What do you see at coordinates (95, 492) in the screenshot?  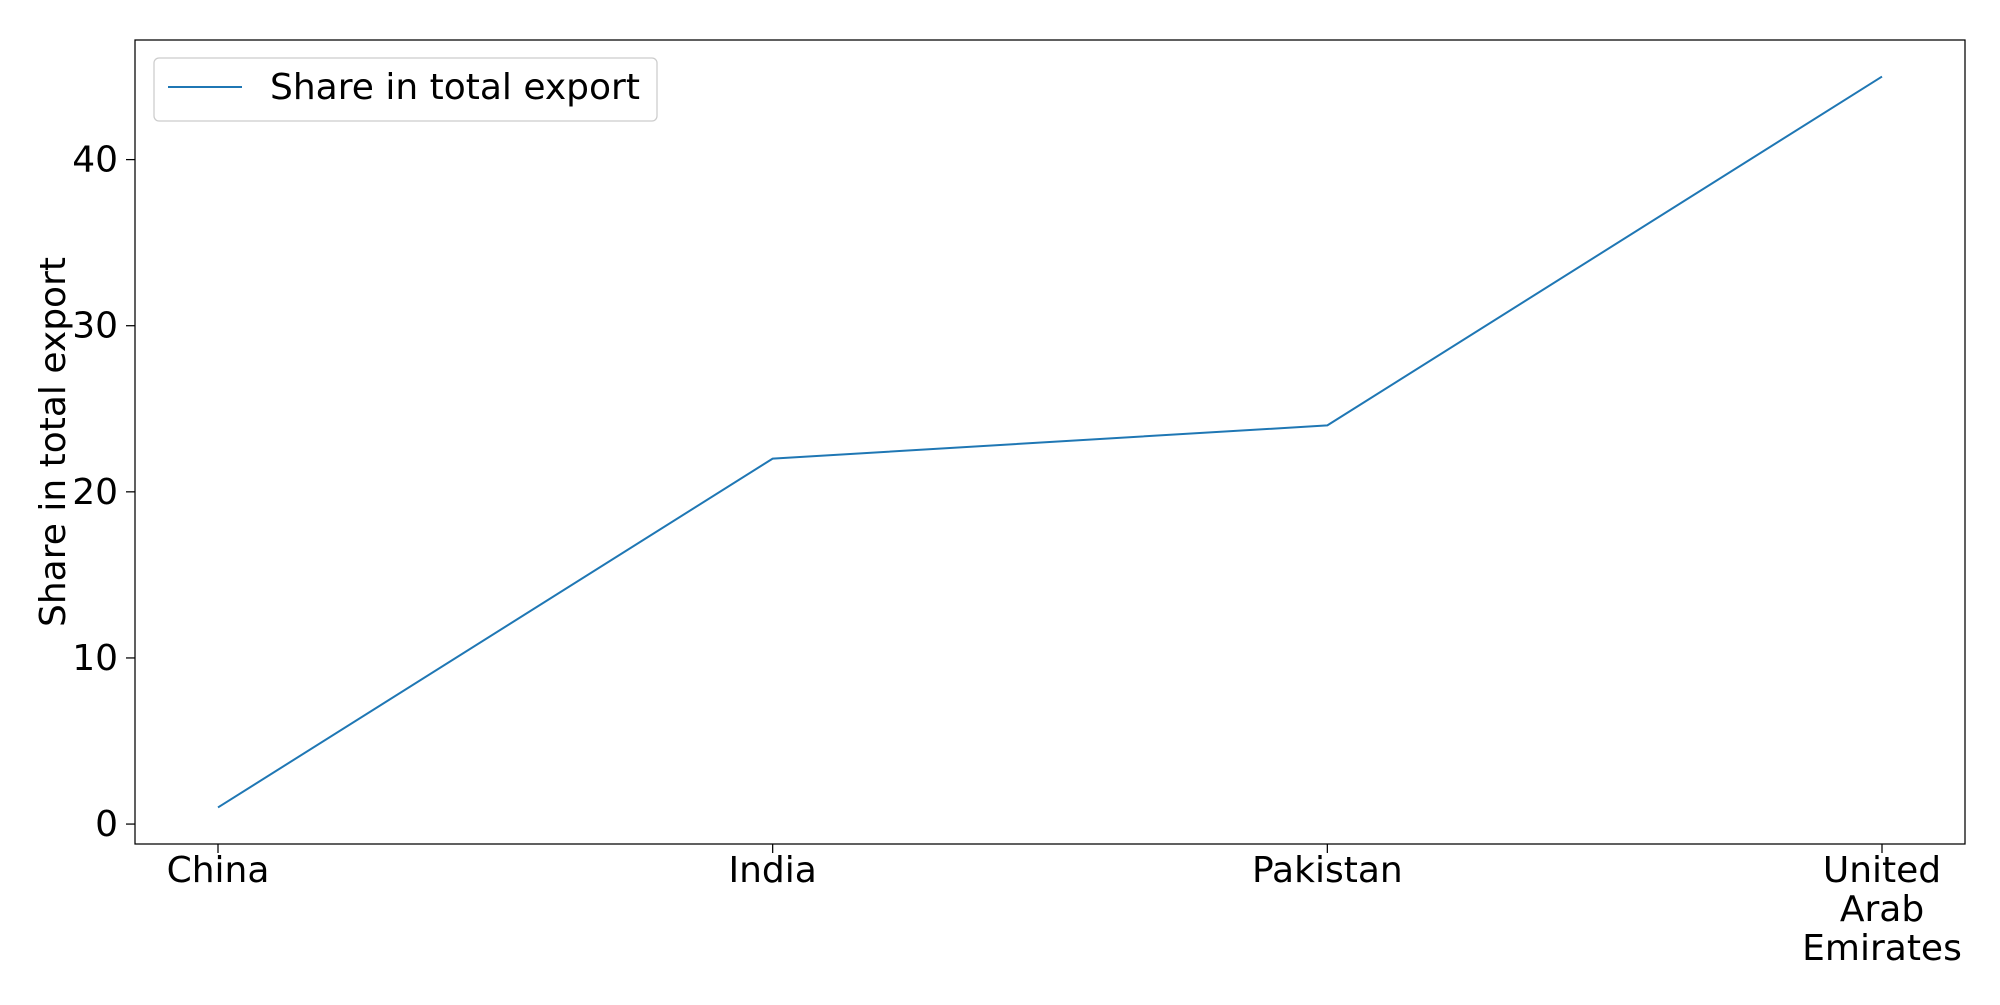 I see `y-tick-label: 20` at bounding box center [95, 492].